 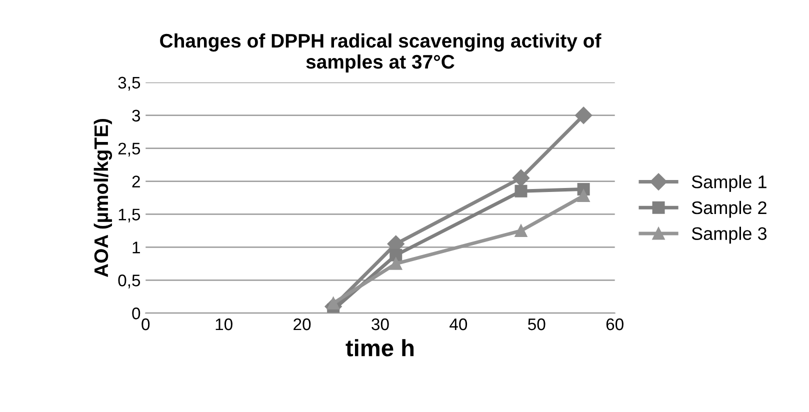 I want to click on legend-label: Sample 3, so click(x=729, y=235).